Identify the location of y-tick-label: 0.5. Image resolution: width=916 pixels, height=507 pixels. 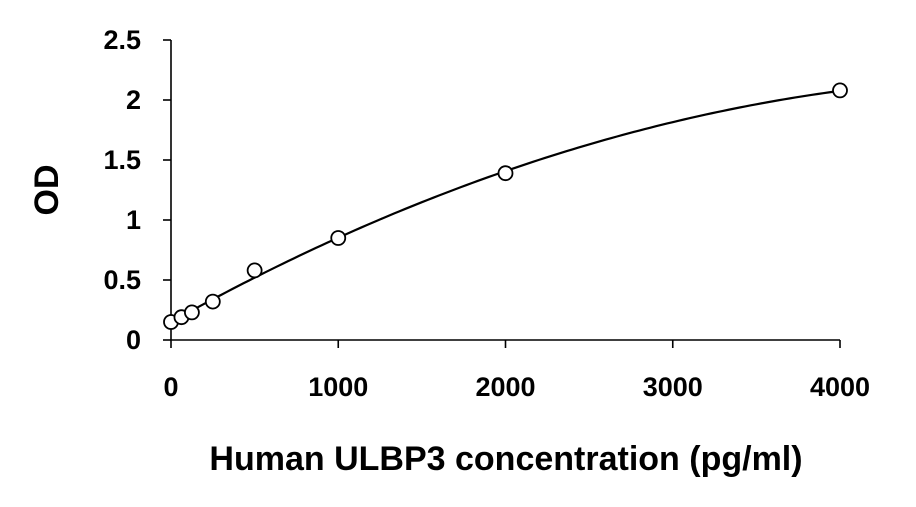
(122, 280).